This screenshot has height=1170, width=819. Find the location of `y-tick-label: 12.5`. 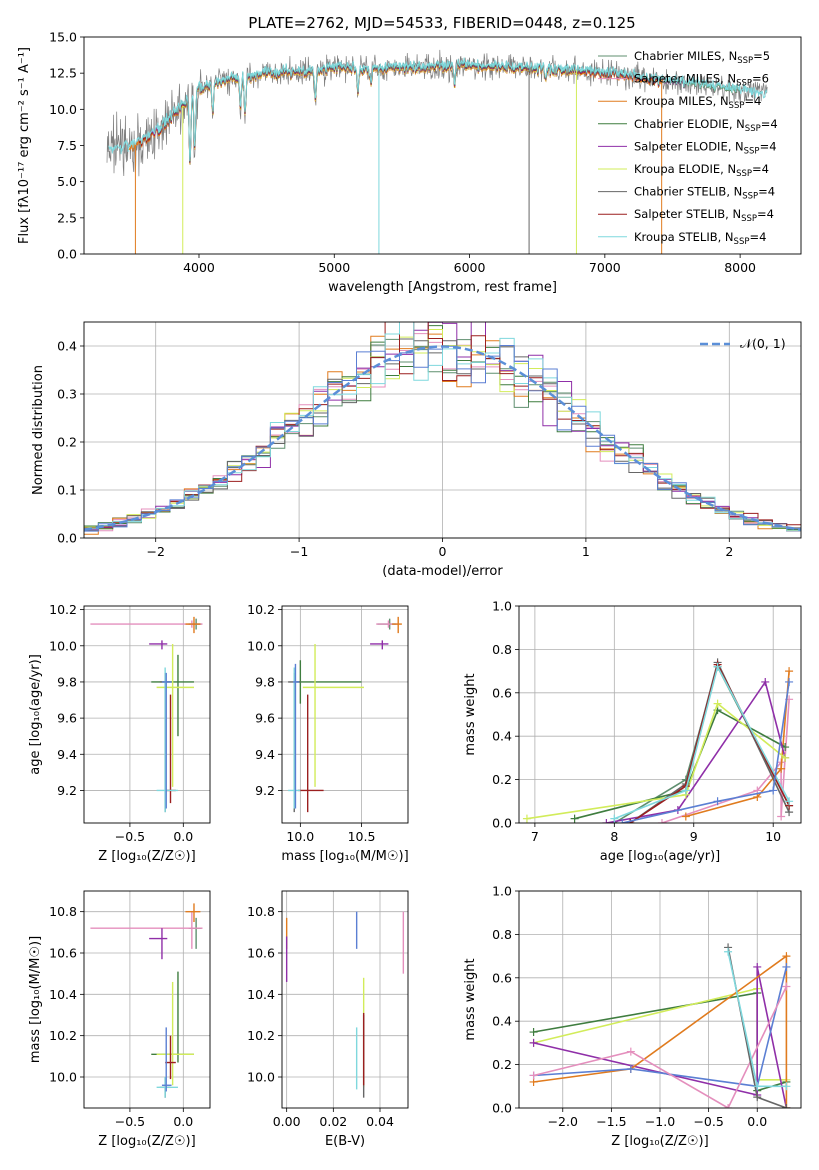

y-tick-label: 12.5 is located at coordinates (63, 73).